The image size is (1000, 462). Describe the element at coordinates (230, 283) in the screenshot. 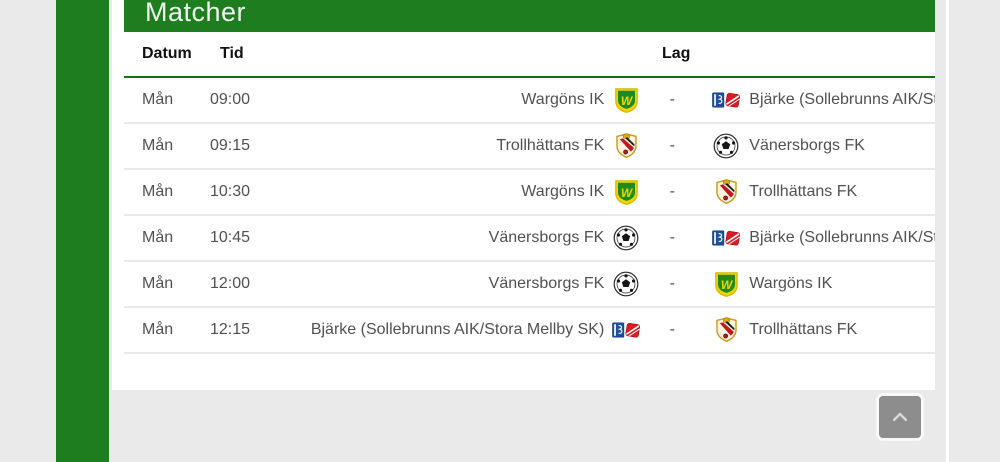

I see `match-time: 12:00` at that location.